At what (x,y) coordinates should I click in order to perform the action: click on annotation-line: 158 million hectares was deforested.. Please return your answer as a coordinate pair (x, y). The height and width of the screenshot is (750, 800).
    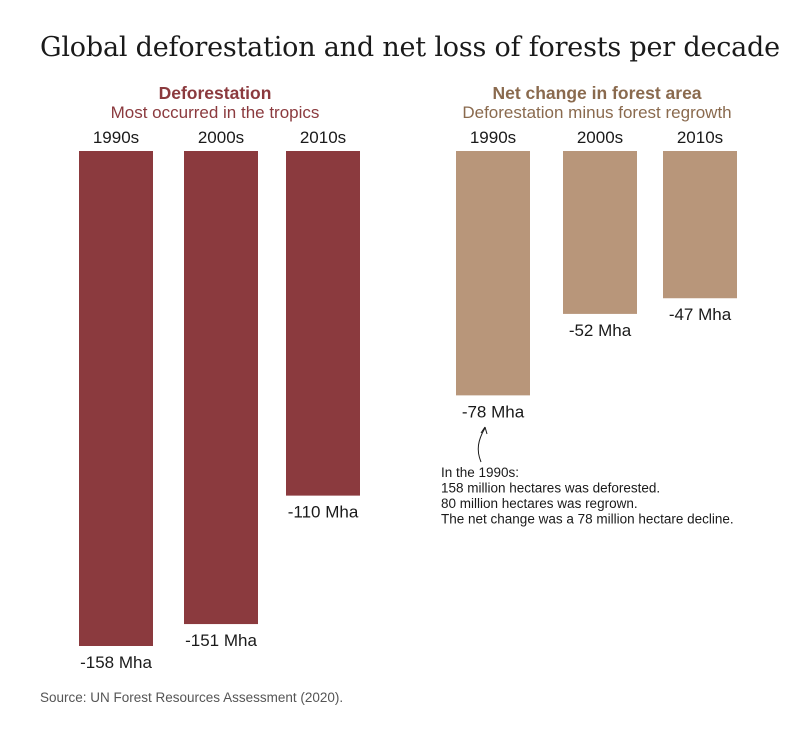
    Looking at the image, I should click on (550, 488).